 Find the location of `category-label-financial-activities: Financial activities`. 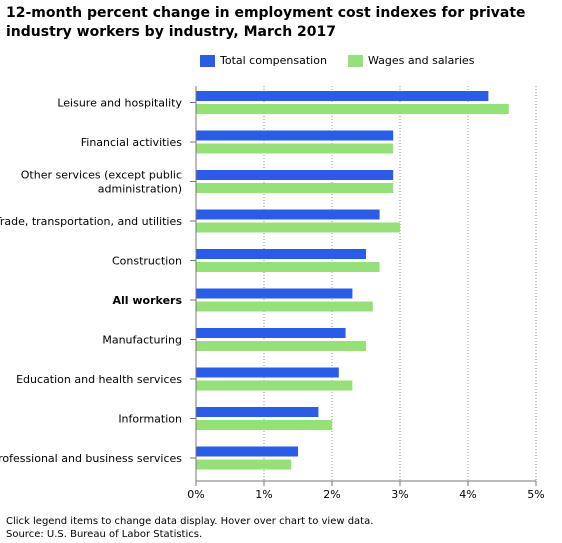

category-label-financial-activities: Financial activities is located at coordinates (132, 142).